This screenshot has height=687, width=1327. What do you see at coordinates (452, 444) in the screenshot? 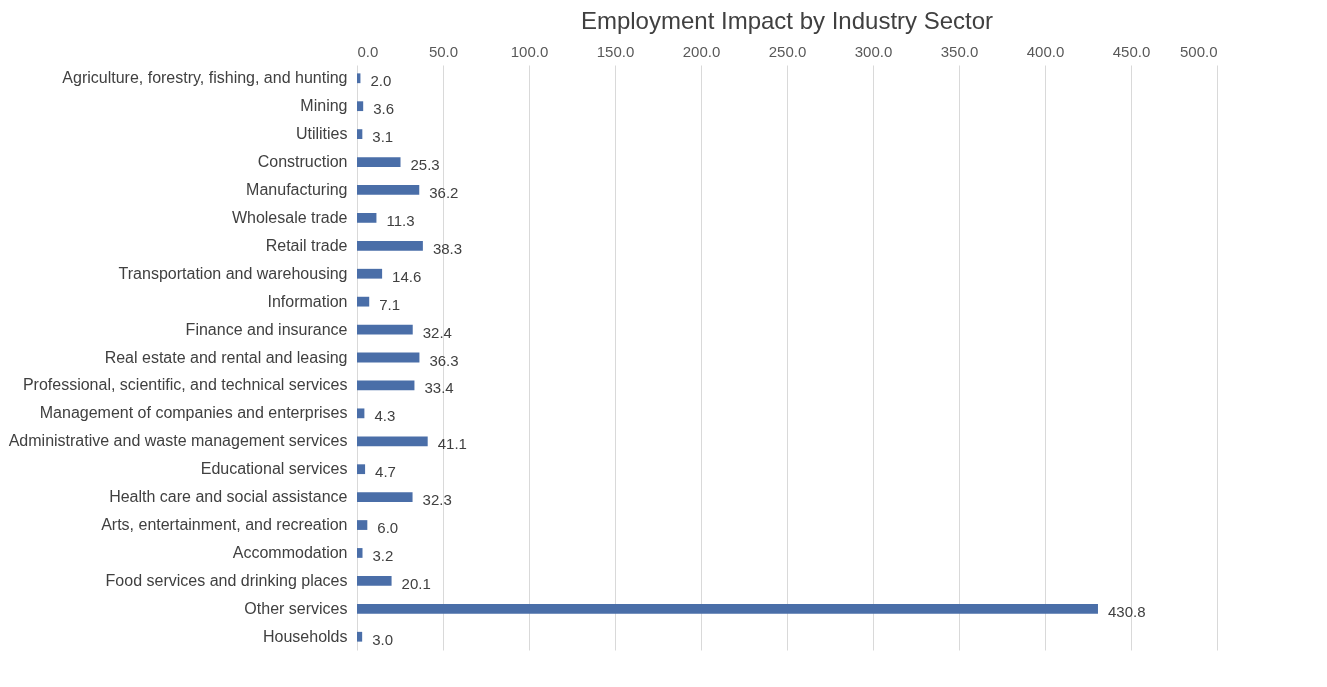
I see `data-label: 41.1` at bounding box center [452, 444].